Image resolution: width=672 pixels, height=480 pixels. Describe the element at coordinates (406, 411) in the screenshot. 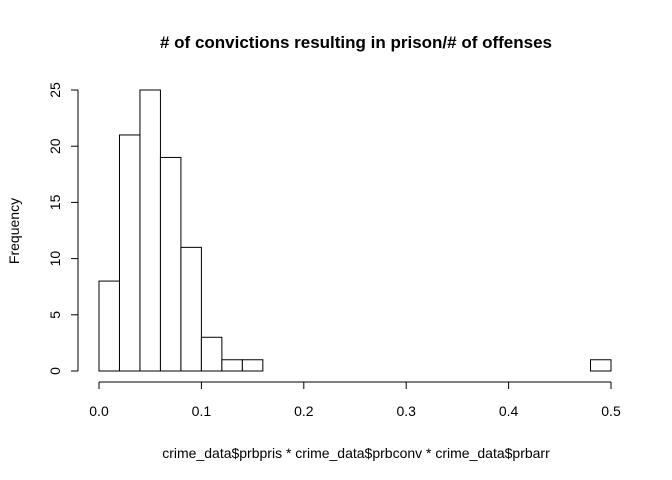

I see `x-tick-label: 0.3` at that location.